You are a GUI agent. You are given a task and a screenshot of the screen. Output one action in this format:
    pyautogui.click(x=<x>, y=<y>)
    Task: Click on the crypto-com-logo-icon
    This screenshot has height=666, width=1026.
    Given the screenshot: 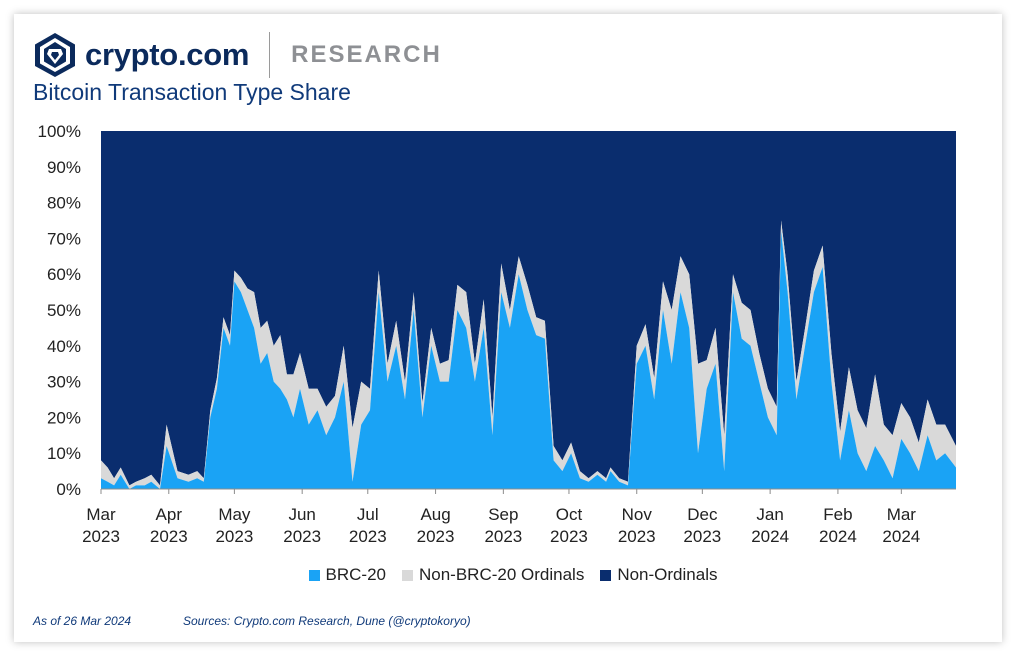 What is the action you would take?
    pyautogui.click(x=55, y=55)
    